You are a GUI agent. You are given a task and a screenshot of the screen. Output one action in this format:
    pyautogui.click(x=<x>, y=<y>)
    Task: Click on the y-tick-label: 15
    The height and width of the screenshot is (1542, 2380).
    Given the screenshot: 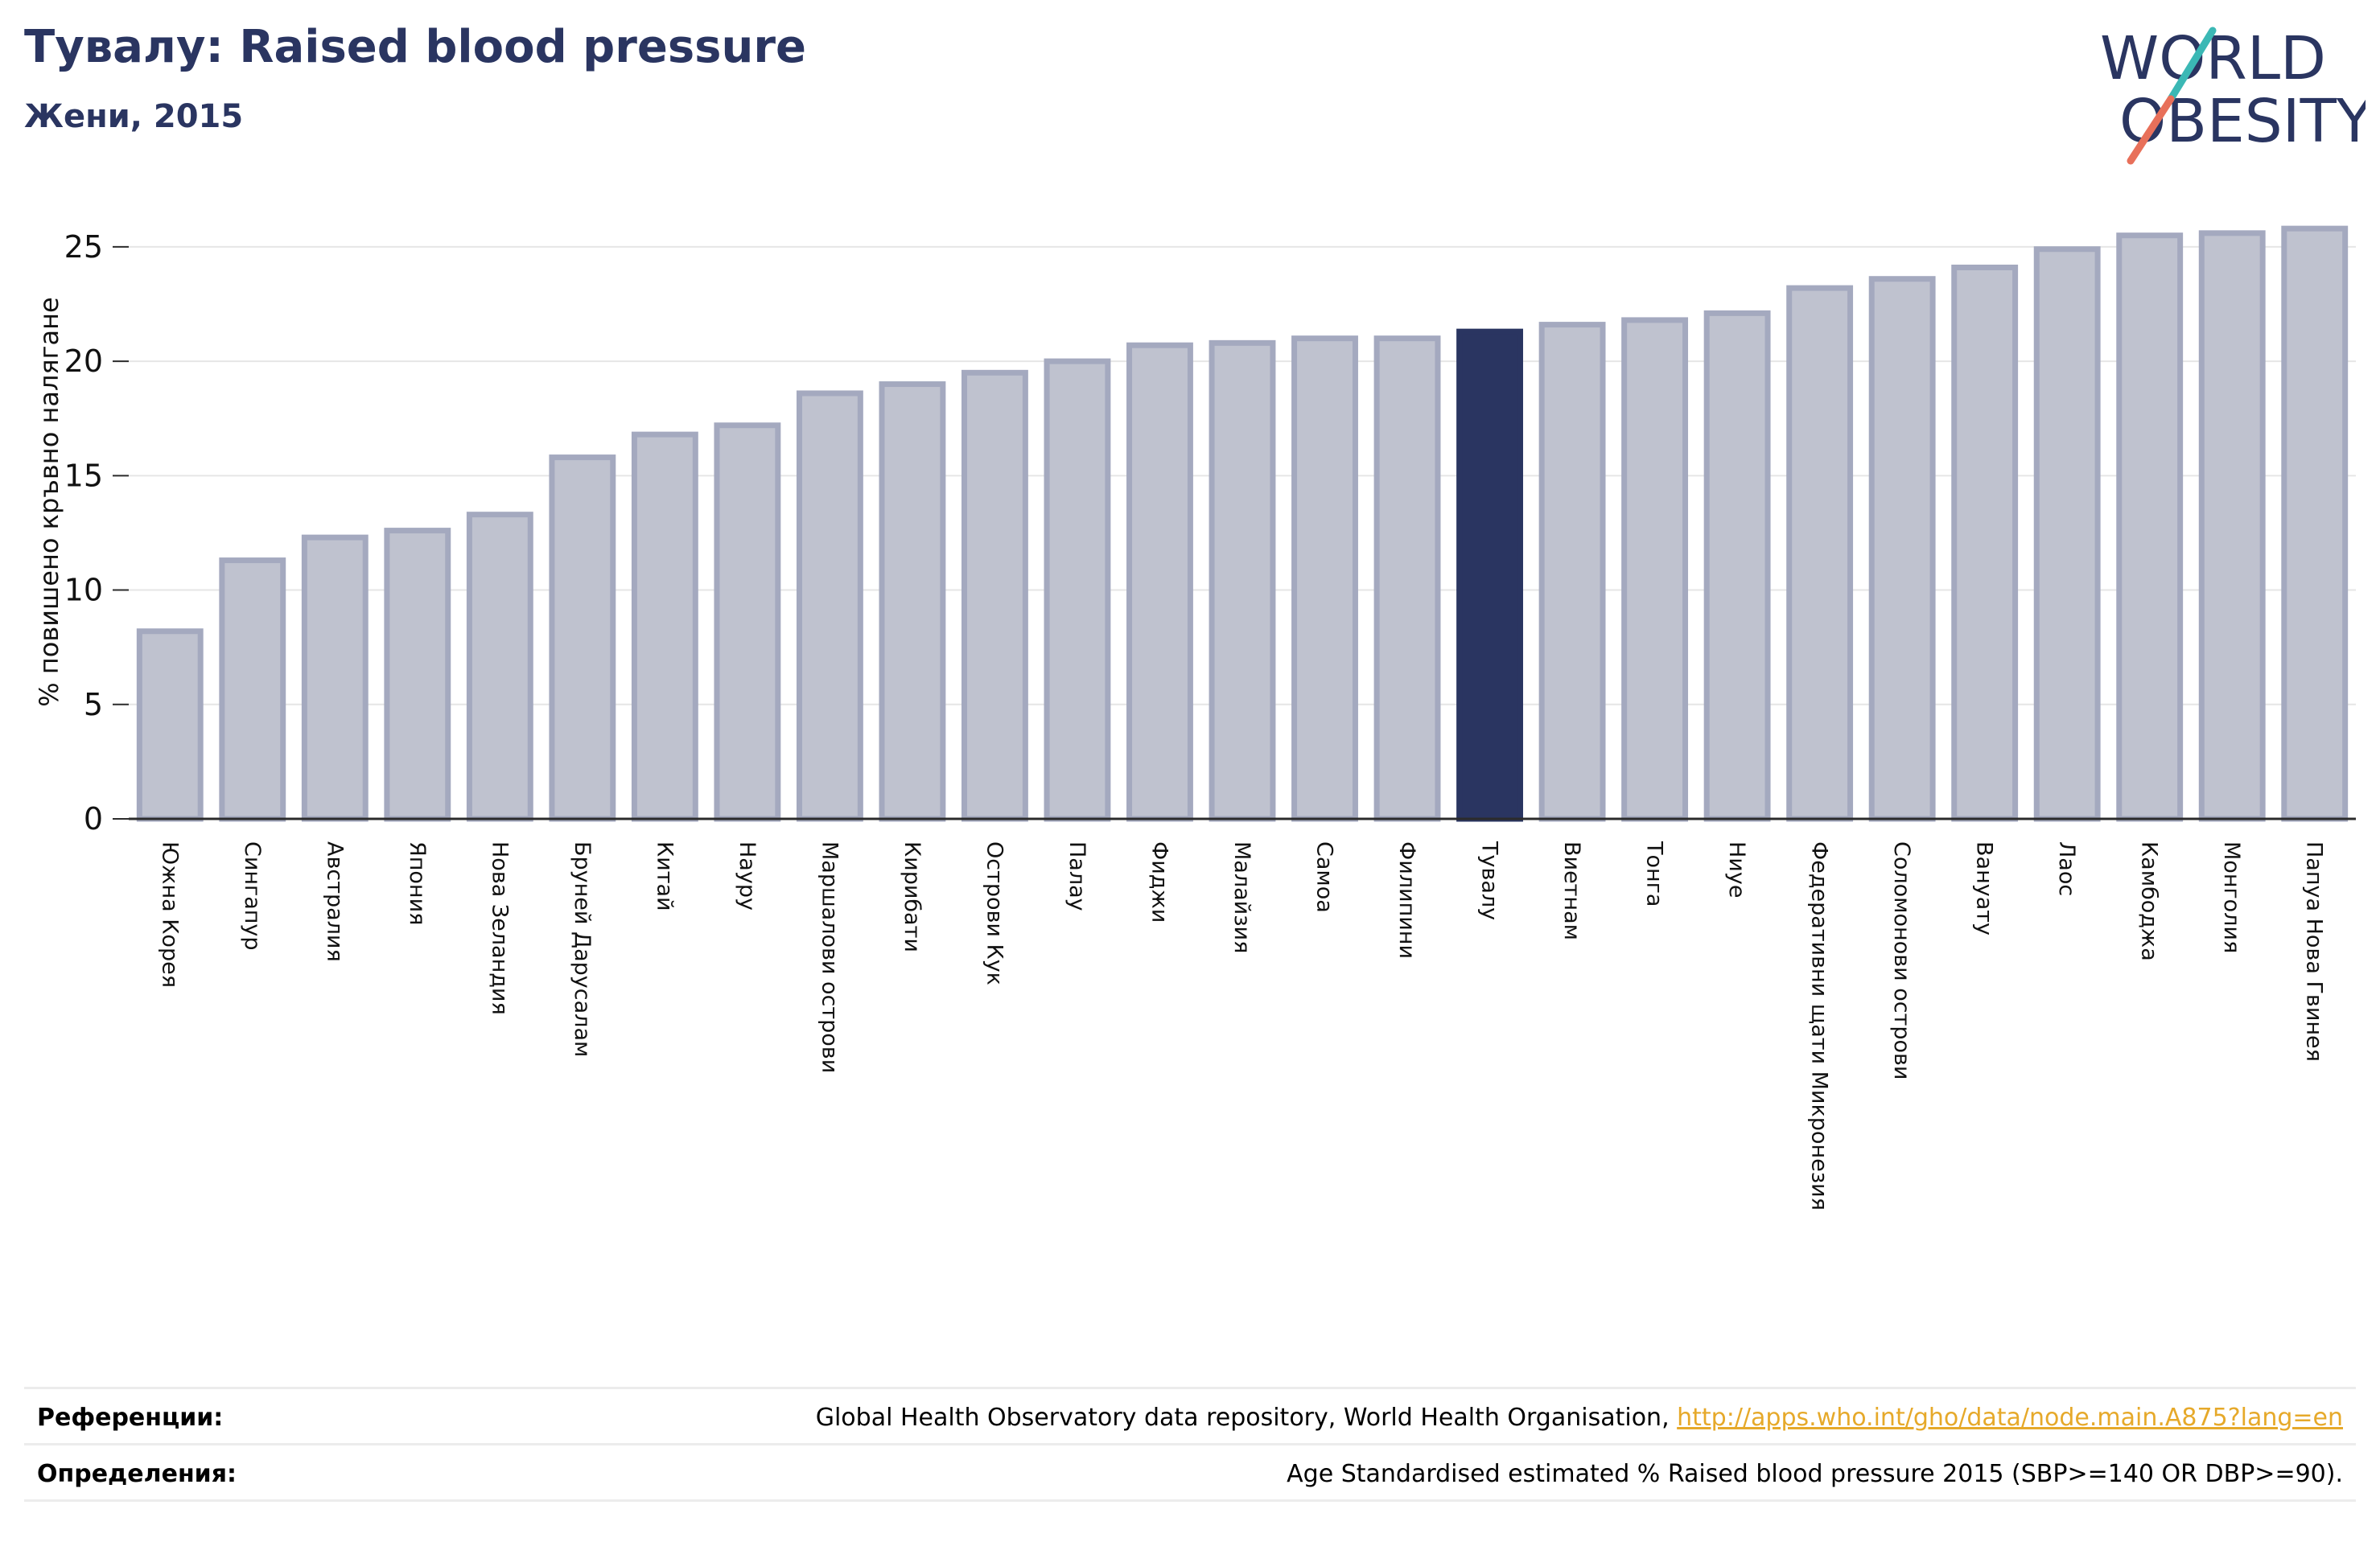 What is the action you would take?
    pyautogui.click(x=83, y=475)
    